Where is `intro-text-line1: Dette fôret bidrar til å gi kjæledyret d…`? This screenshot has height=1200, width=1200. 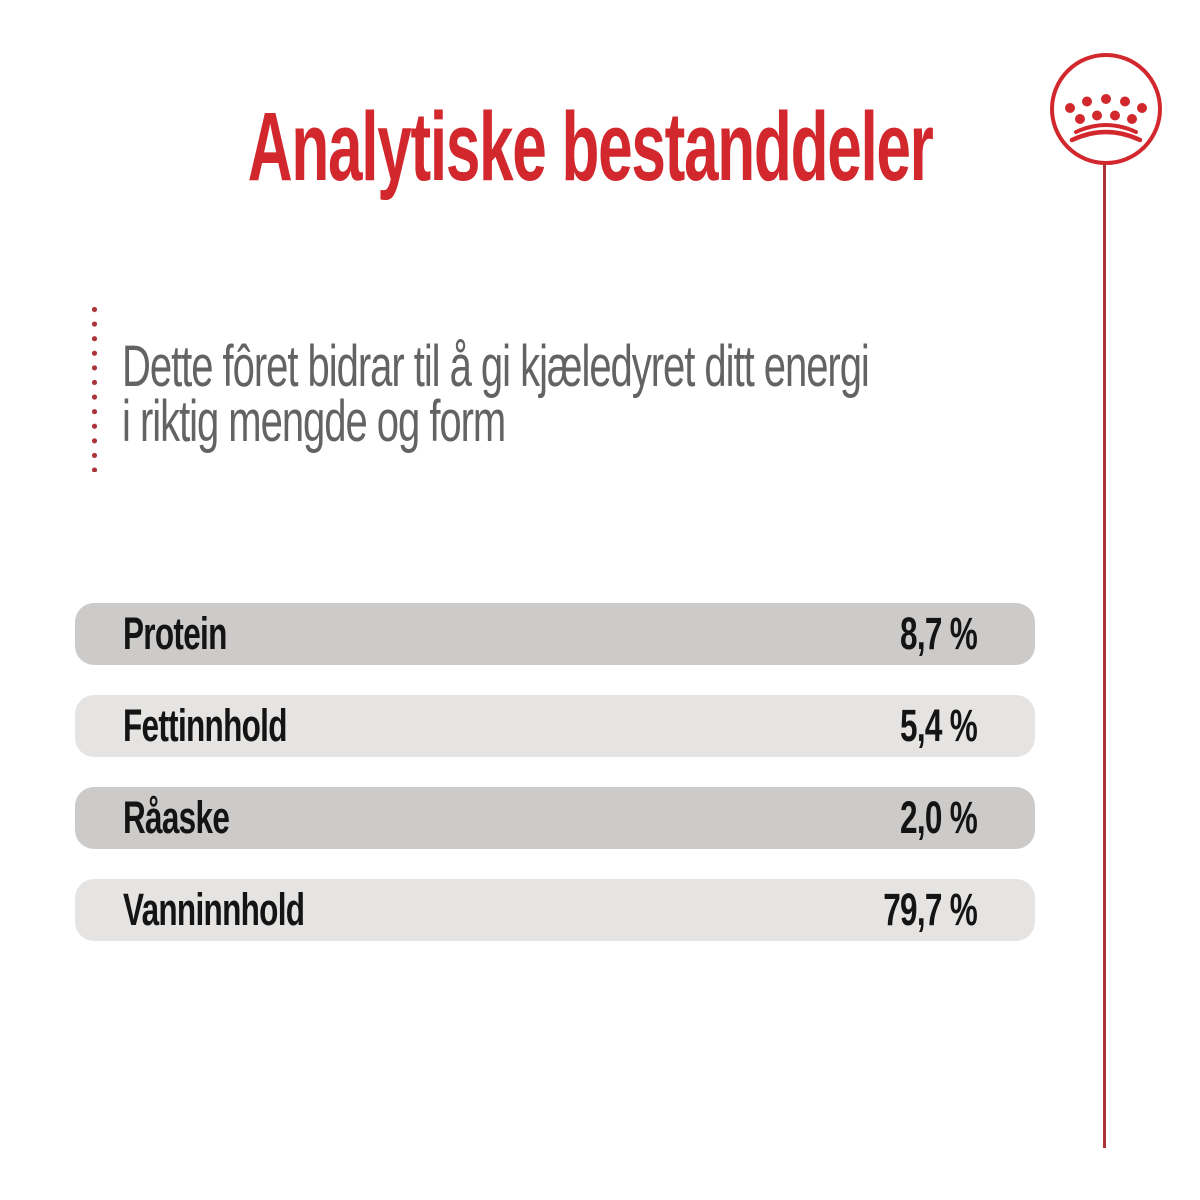
intro-text-line1: Dette fôret bidrar til å gi kjæledyret d… is located at coordinates (496, 366).